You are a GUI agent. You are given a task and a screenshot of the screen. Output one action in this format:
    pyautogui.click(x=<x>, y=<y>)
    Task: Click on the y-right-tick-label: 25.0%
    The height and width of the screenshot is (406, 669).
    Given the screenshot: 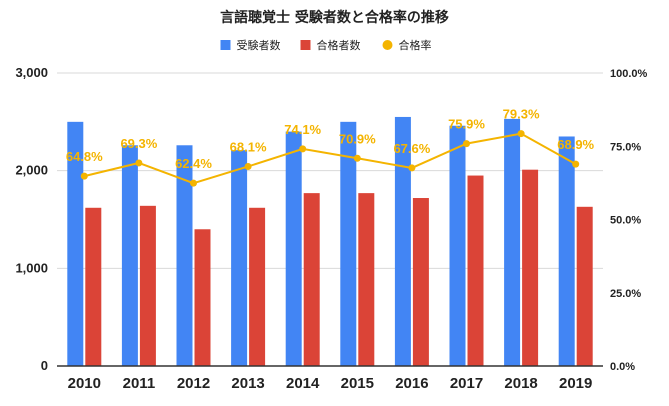 What is the action you would take?
    pyautogui.click(x=625, y=294)
    